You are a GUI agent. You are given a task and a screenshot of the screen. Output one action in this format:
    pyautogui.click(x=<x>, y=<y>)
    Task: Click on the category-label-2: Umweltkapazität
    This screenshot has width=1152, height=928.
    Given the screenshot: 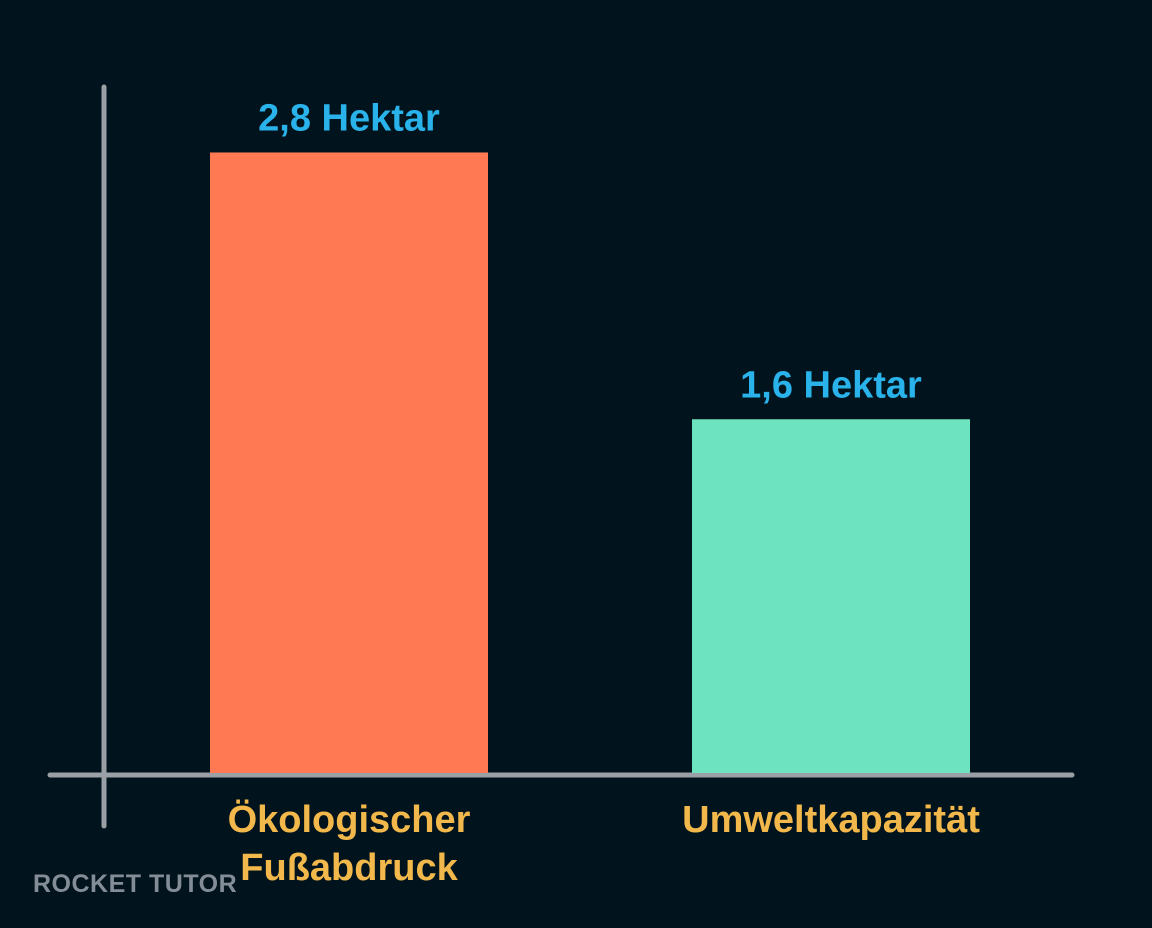 What is the action you would take?
    pyautogui.click(x=831, y=820)
    